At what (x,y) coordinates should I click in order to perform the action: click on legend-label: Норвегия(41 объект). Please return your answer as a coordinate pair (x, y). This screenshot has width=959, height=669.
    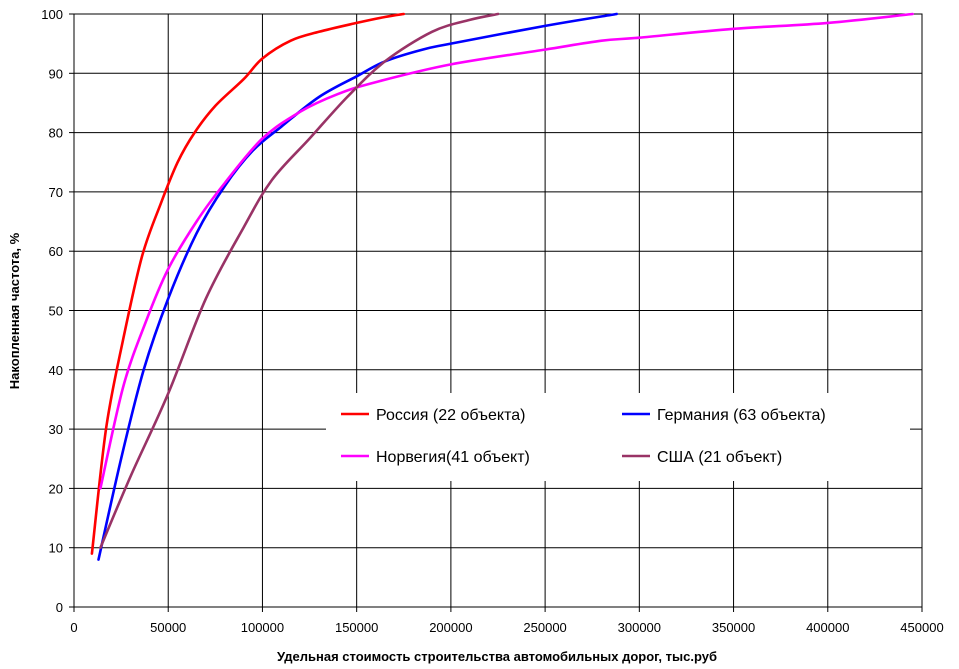
    Looking at the image, I should click on (453, 457).